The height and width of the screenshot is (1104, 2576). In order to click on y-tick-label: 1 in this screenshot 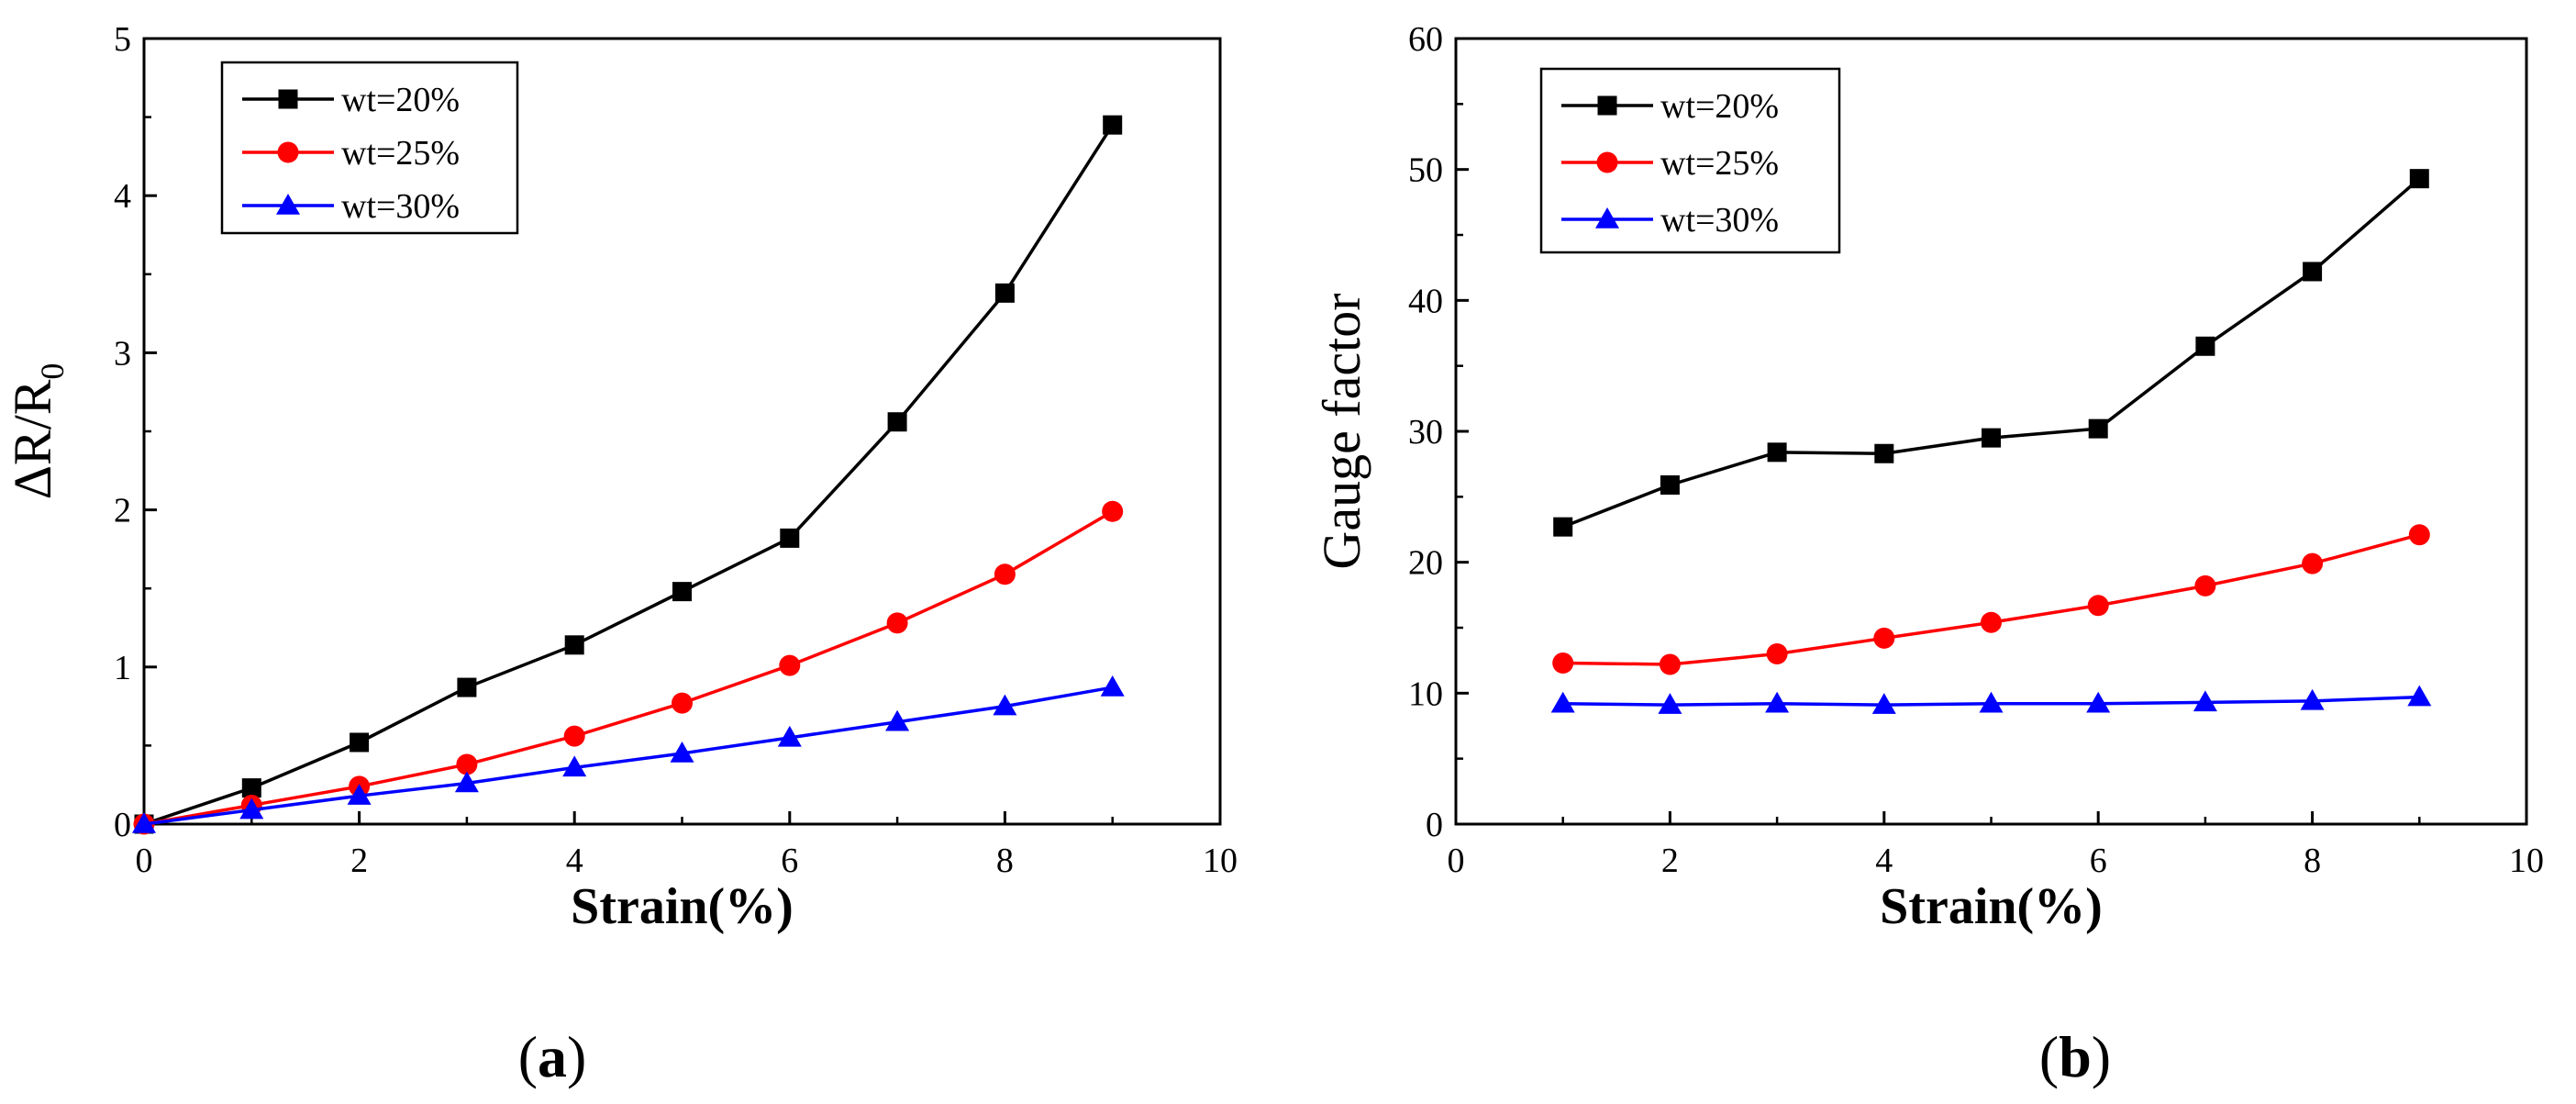, I will do `click(122, 668)`.